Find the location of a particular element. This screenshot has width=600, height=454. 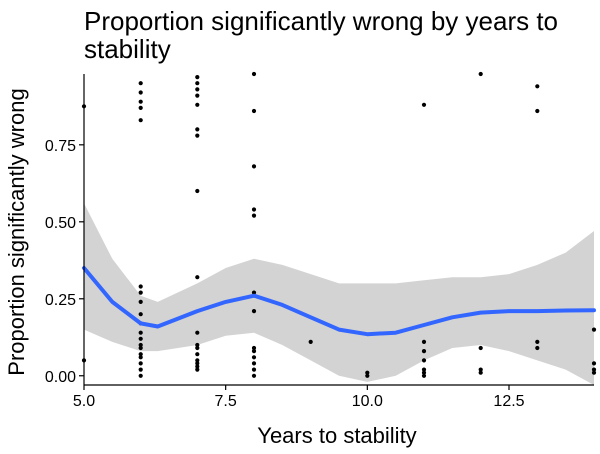

y-tick-label: 0.50 is located at coordinates (60, 223).